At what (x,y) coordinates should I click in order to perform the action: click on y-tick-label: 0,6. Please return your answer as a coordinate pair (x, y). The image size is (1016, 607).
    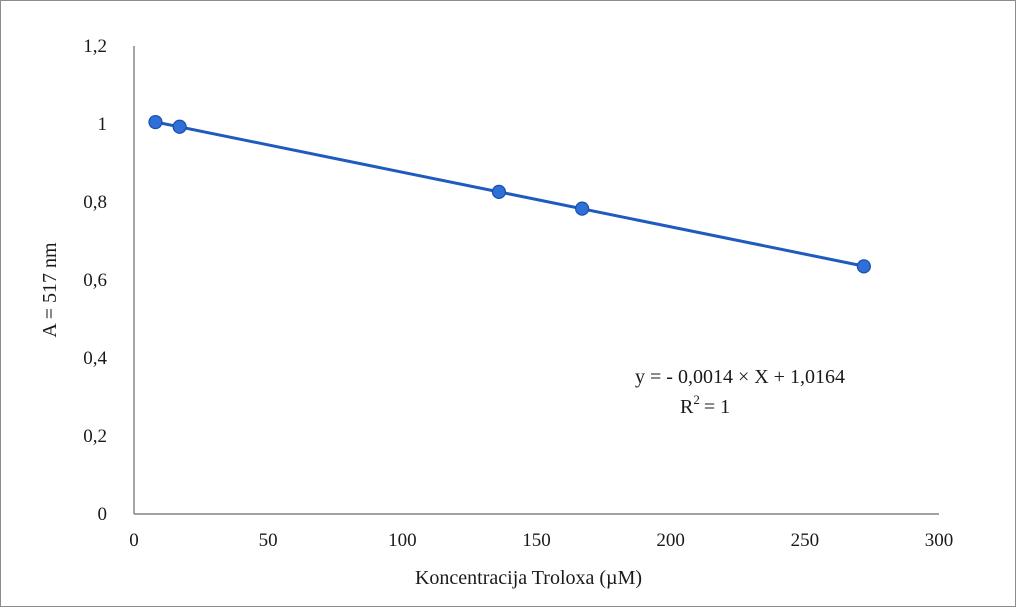
    Looking at the image, I should click on (95, 280).